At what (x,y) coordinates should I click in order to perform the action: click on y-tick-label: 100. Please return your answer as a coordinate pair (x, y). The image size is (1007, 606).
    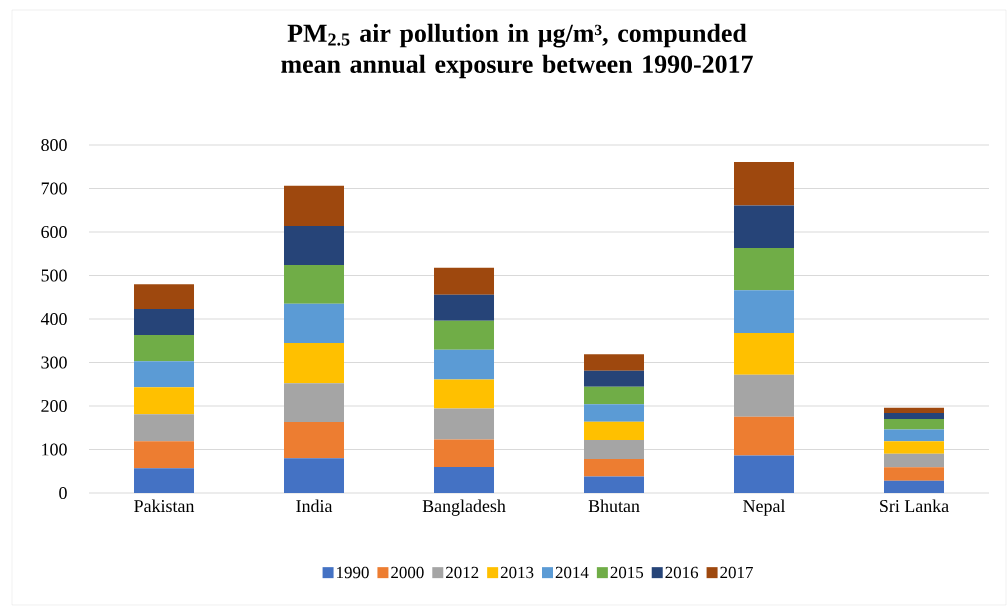
    Looking at the image, I should click on (54, 449).